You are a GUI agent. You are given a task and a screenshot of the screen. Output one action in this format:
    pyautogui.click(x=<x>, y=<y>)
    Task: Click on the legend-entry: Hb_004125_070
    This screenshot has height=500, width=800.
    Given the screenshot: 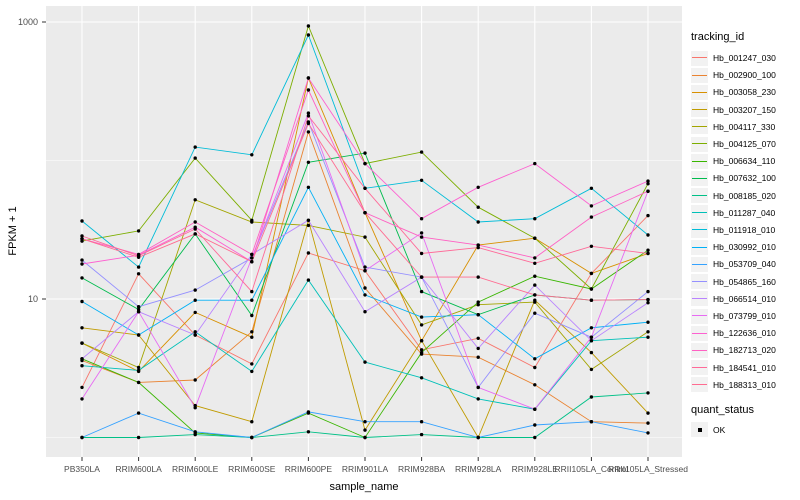 What is the action you would take?
    pyautogui.click(x=733, y=144)
    